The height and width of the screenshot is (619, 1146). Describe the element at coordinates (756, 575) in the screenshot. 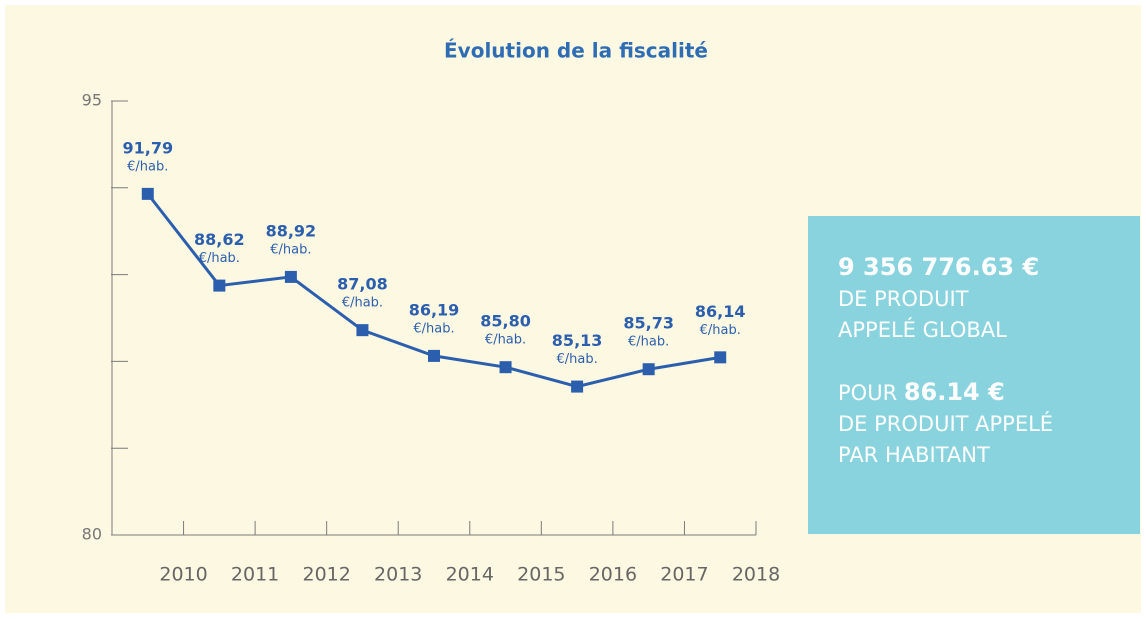

I see `x-tick-label: 2018` at that location.